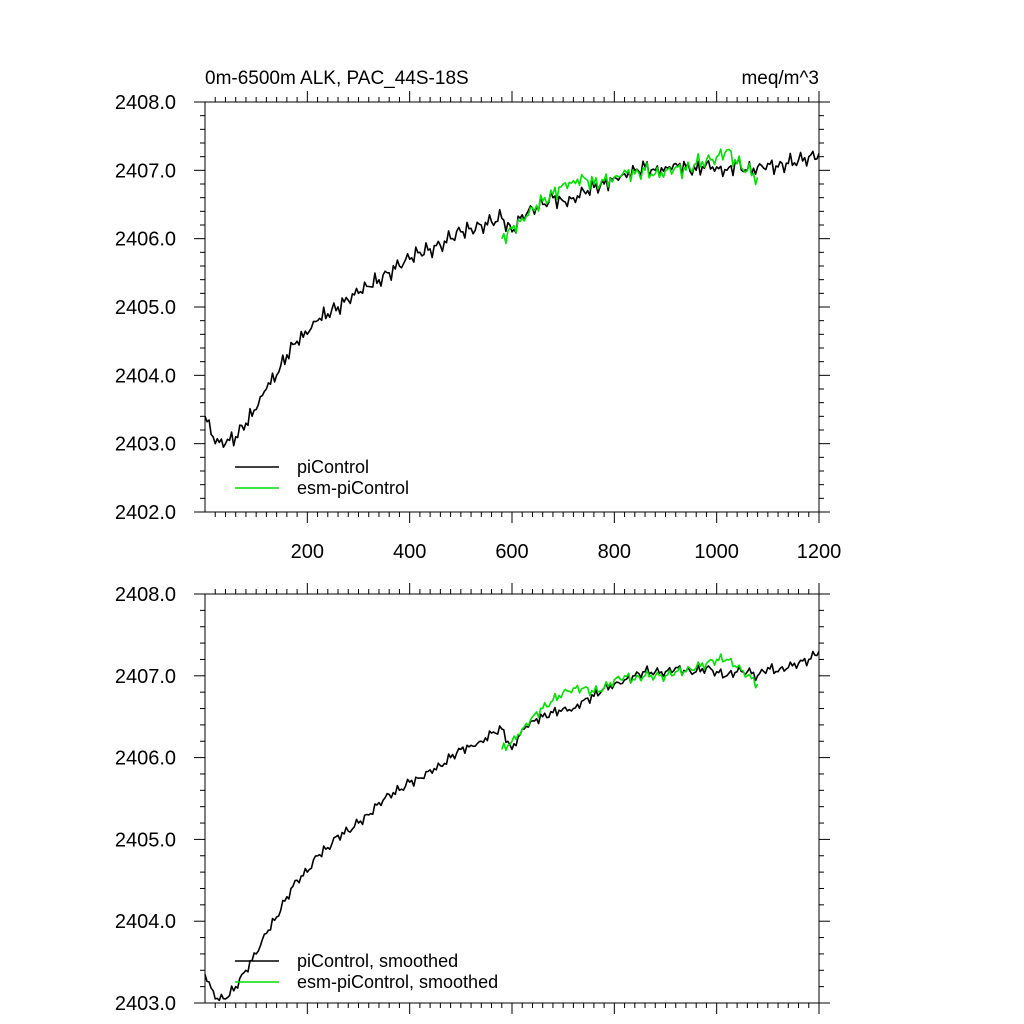 Image resolution: width=1024 pixels, height=1024 pixels. Describe the element at coordinates (780, 78) in the screenshot. I see `units-label: meq/m^3` at that location.